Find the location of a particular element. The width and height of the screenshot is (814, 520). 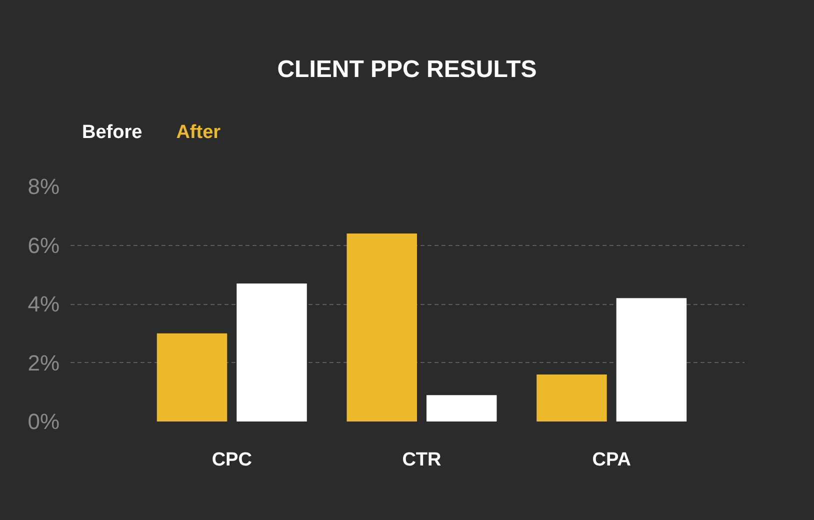

y-tick-label: 2% is located at coordinates (44, 363).